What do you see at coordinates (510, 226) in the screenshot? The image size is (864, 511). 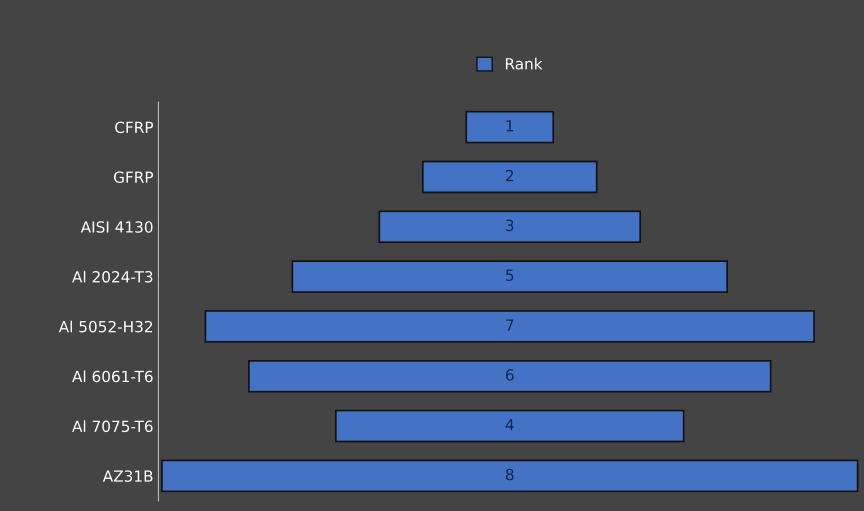 I see `data-label: 3` at bounding box center [510, 226].